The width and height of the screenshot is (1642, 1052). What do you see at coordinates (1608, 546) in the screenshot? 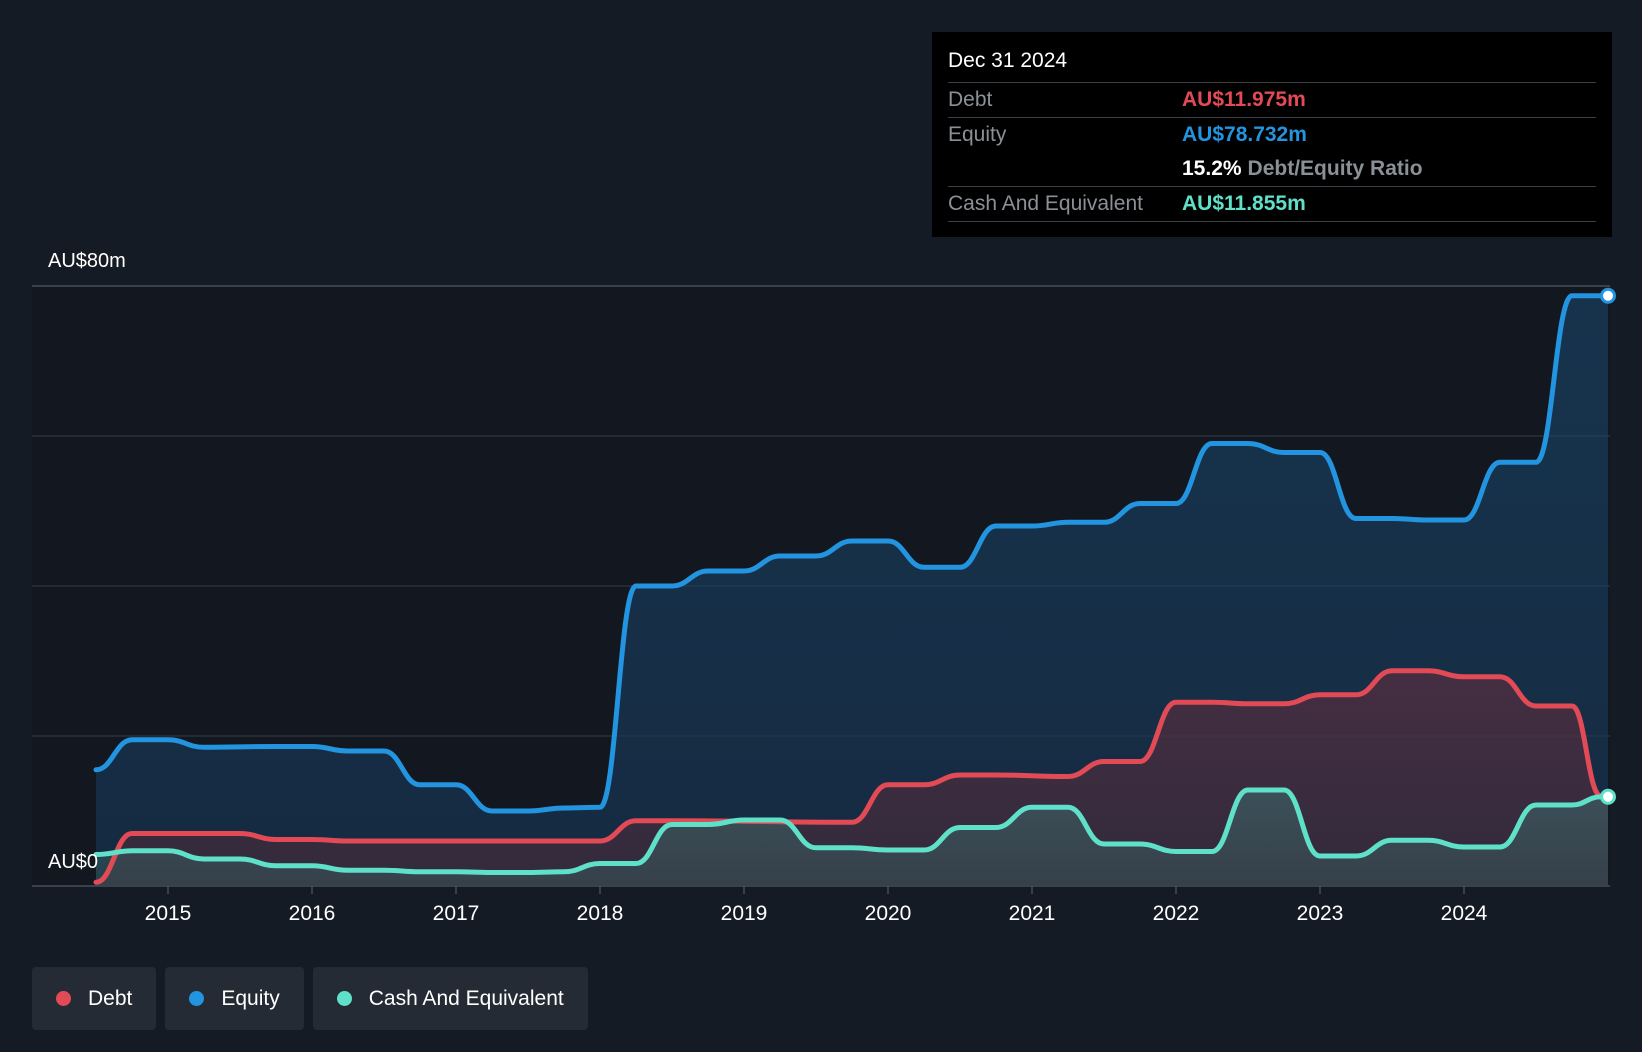
I see `marker-layer` at bounding box center [1608, 546].